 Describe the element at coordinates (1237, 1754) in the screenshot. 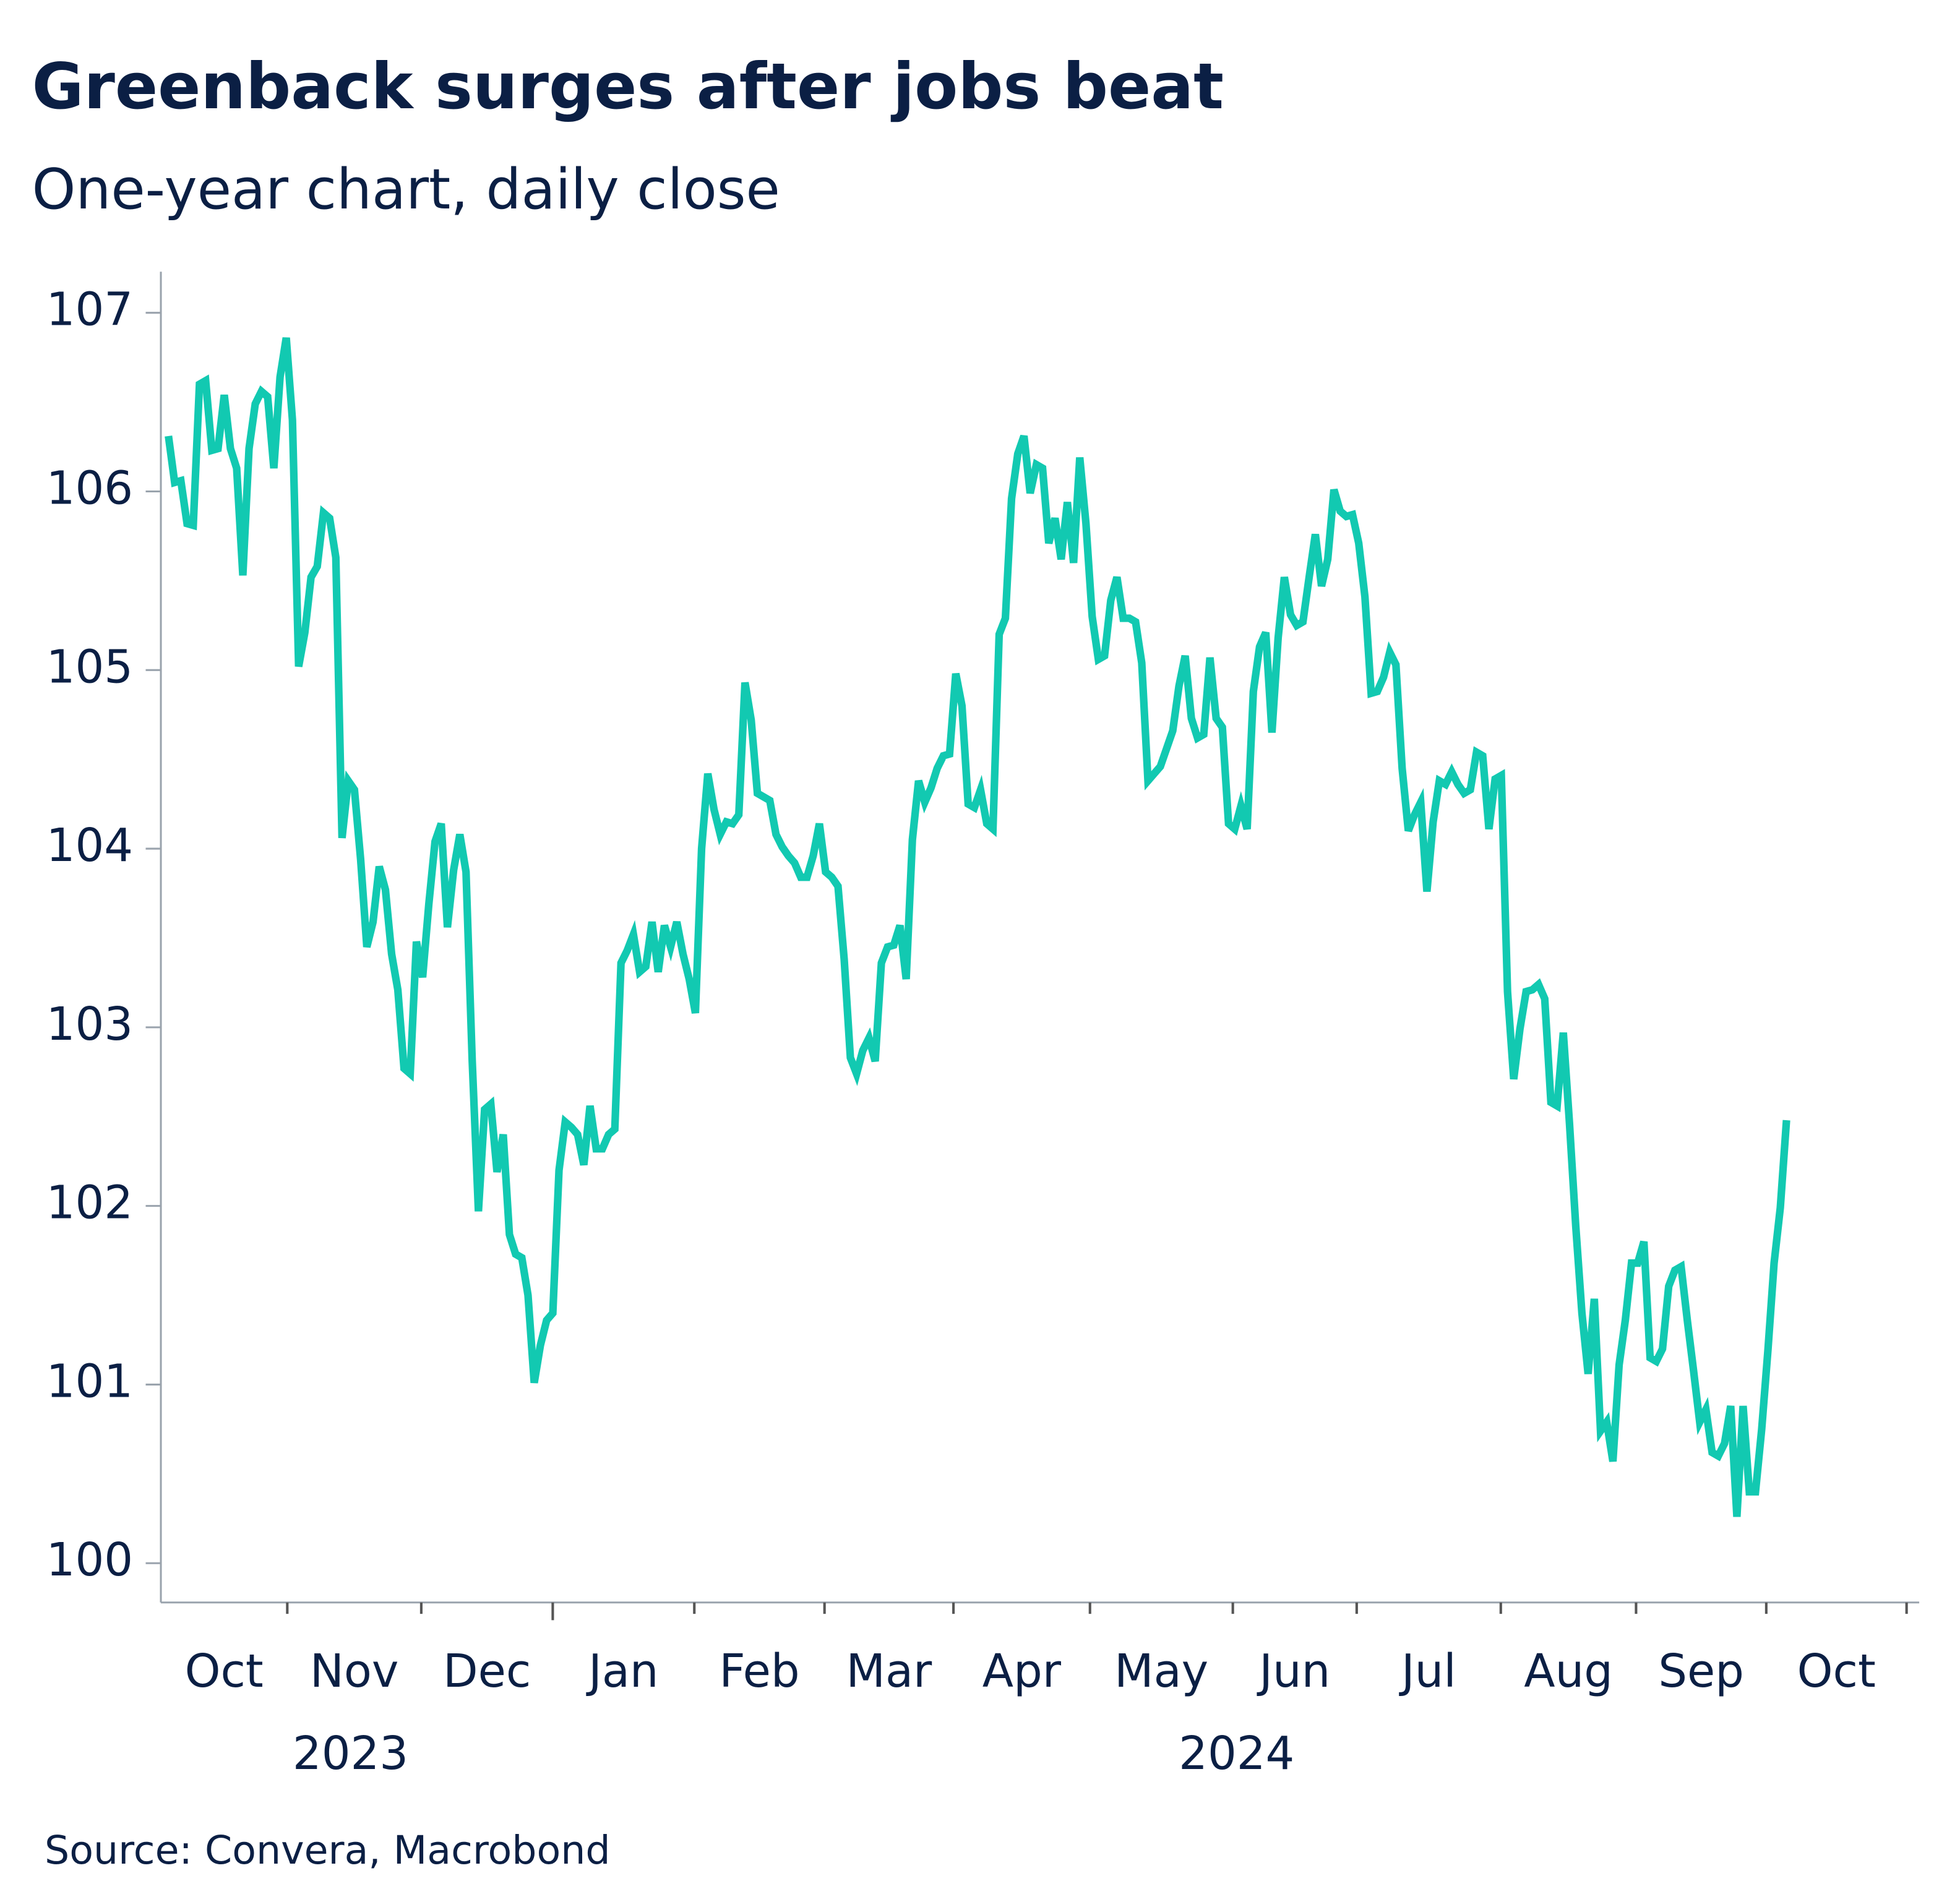

I see `year-label: 2024` at that location.